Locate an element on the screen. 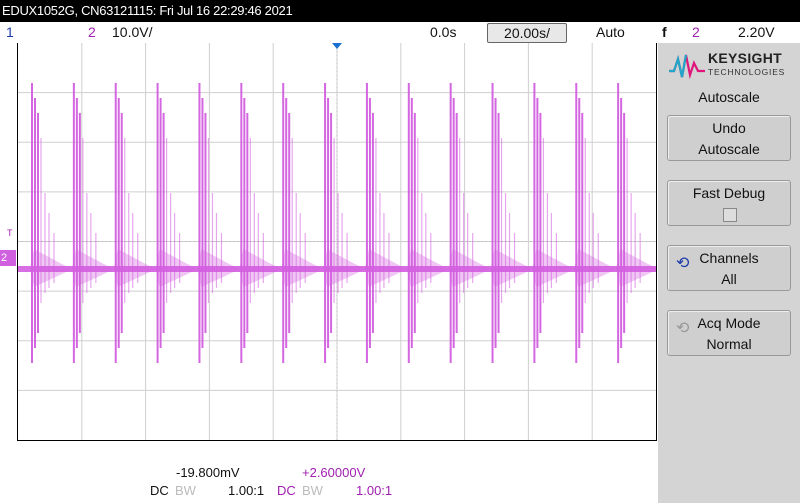  waveform-baseline is located at coordinates (337, 269).